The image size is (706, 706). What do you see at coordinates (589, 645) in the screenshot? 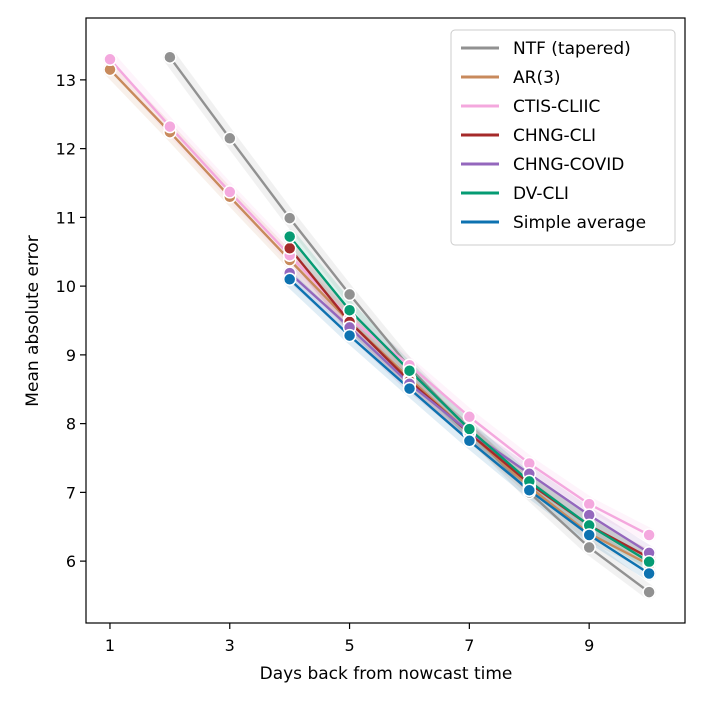
I see `x-tick-label: 9` at bounding box center [589, 645].